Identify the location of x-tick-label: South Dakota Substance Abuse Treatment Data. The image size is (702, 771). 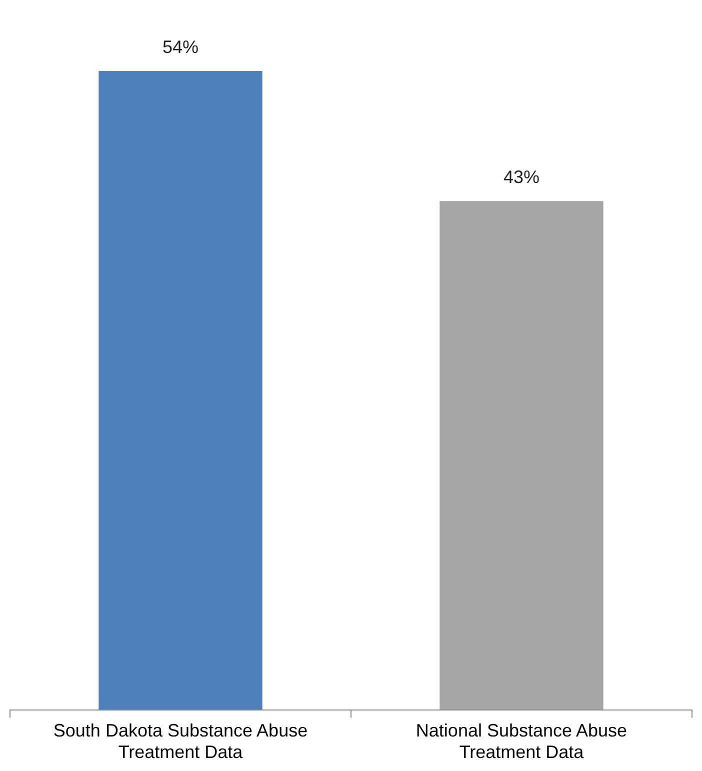
(180, 741).